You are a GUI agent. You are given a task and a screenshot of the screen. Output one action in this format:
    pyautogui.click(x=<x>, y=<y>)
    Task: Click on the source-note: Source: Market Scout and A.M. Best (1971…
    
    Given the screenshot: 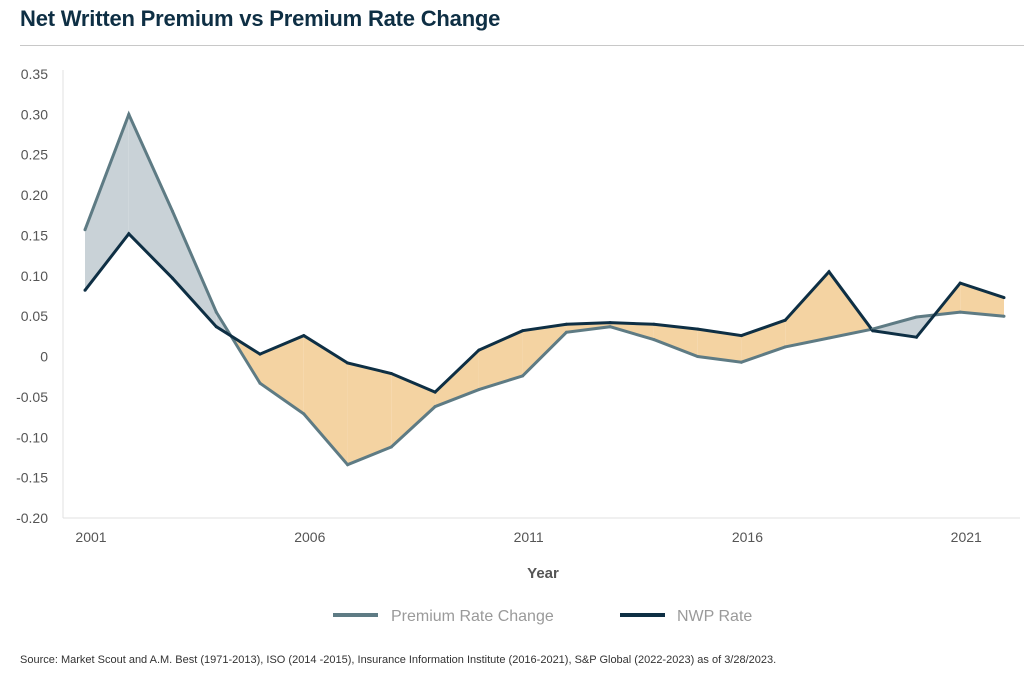 What is the action you would take?
    pyautogui.click(x=398, y=660)
    